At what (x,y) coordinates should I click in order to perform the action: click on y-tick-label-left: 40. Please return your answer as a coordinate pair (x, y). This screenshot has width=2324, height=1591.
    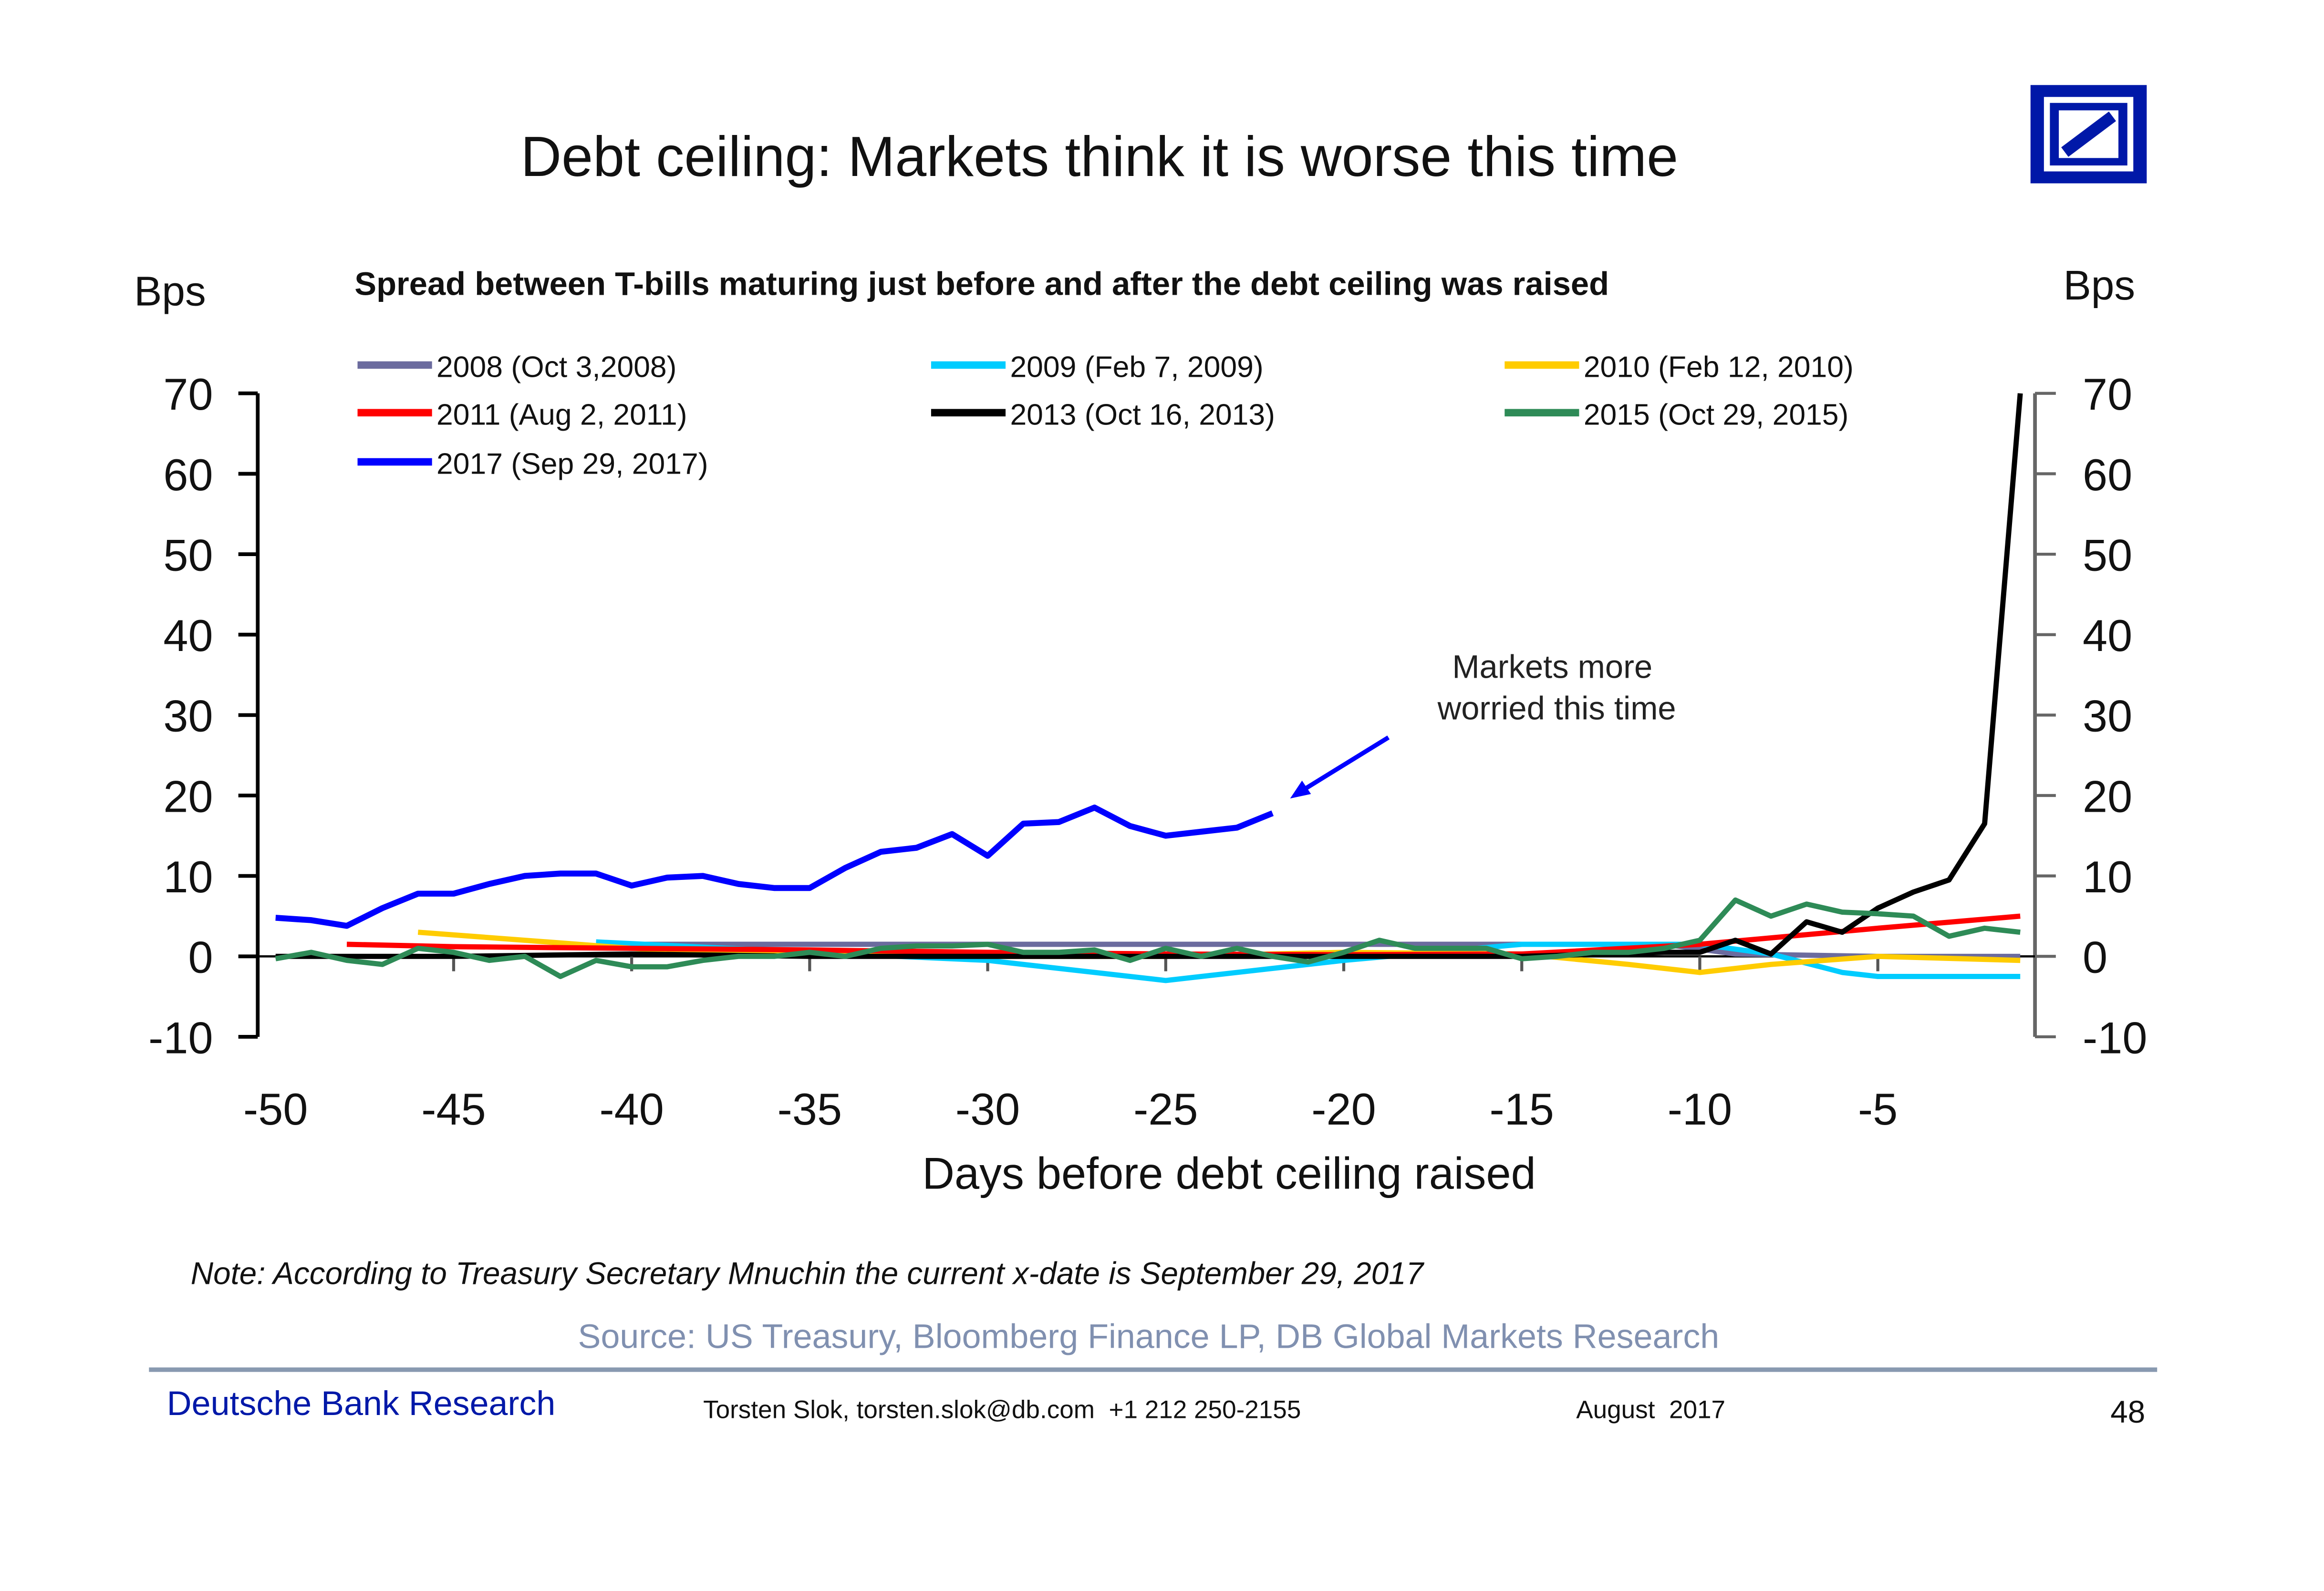
    Looking at the image, I should click on (188, 635).